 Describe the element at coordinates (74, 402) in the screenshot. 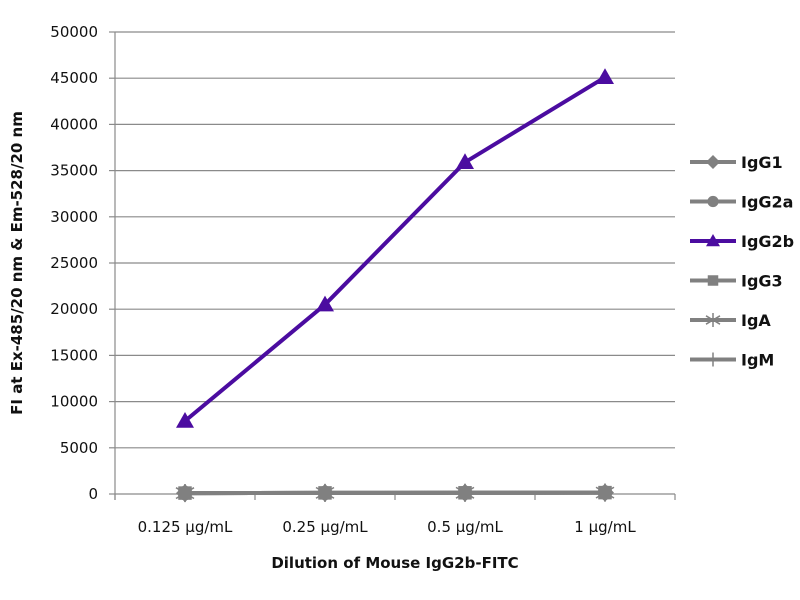

I see `y-tick-label: 10000` at that location.